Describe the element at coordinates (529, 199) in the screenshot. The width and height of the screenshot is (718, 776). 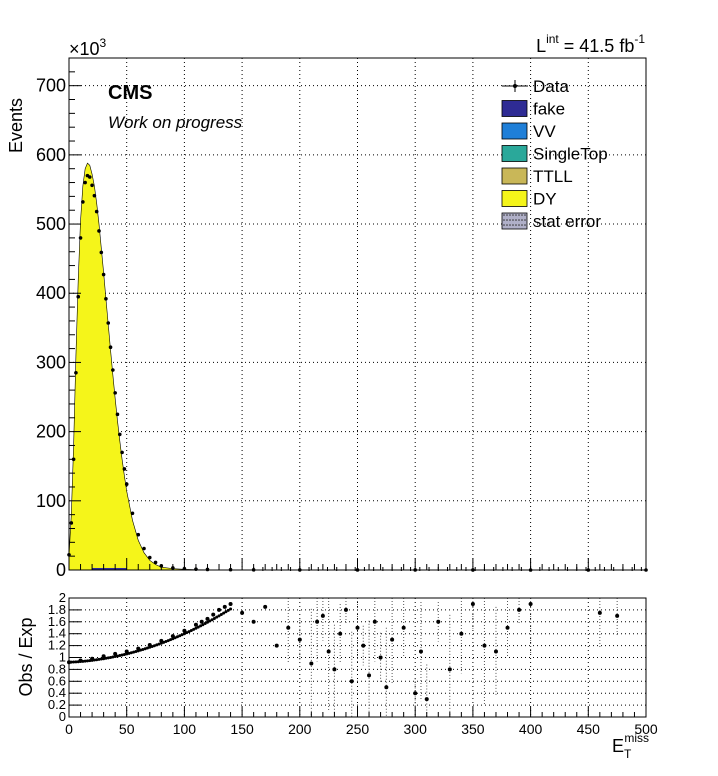
I see `legend-entry-dy: DY` at that location.